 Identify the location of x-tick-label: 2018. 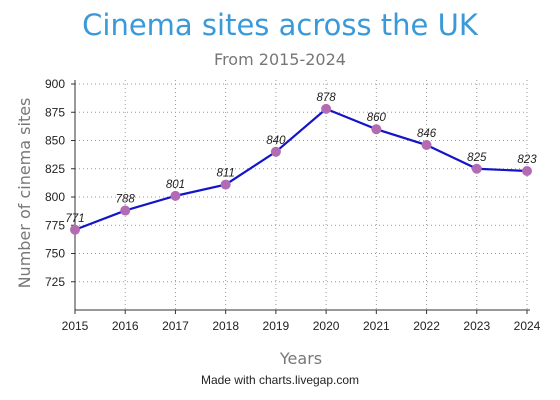
(225, 326).